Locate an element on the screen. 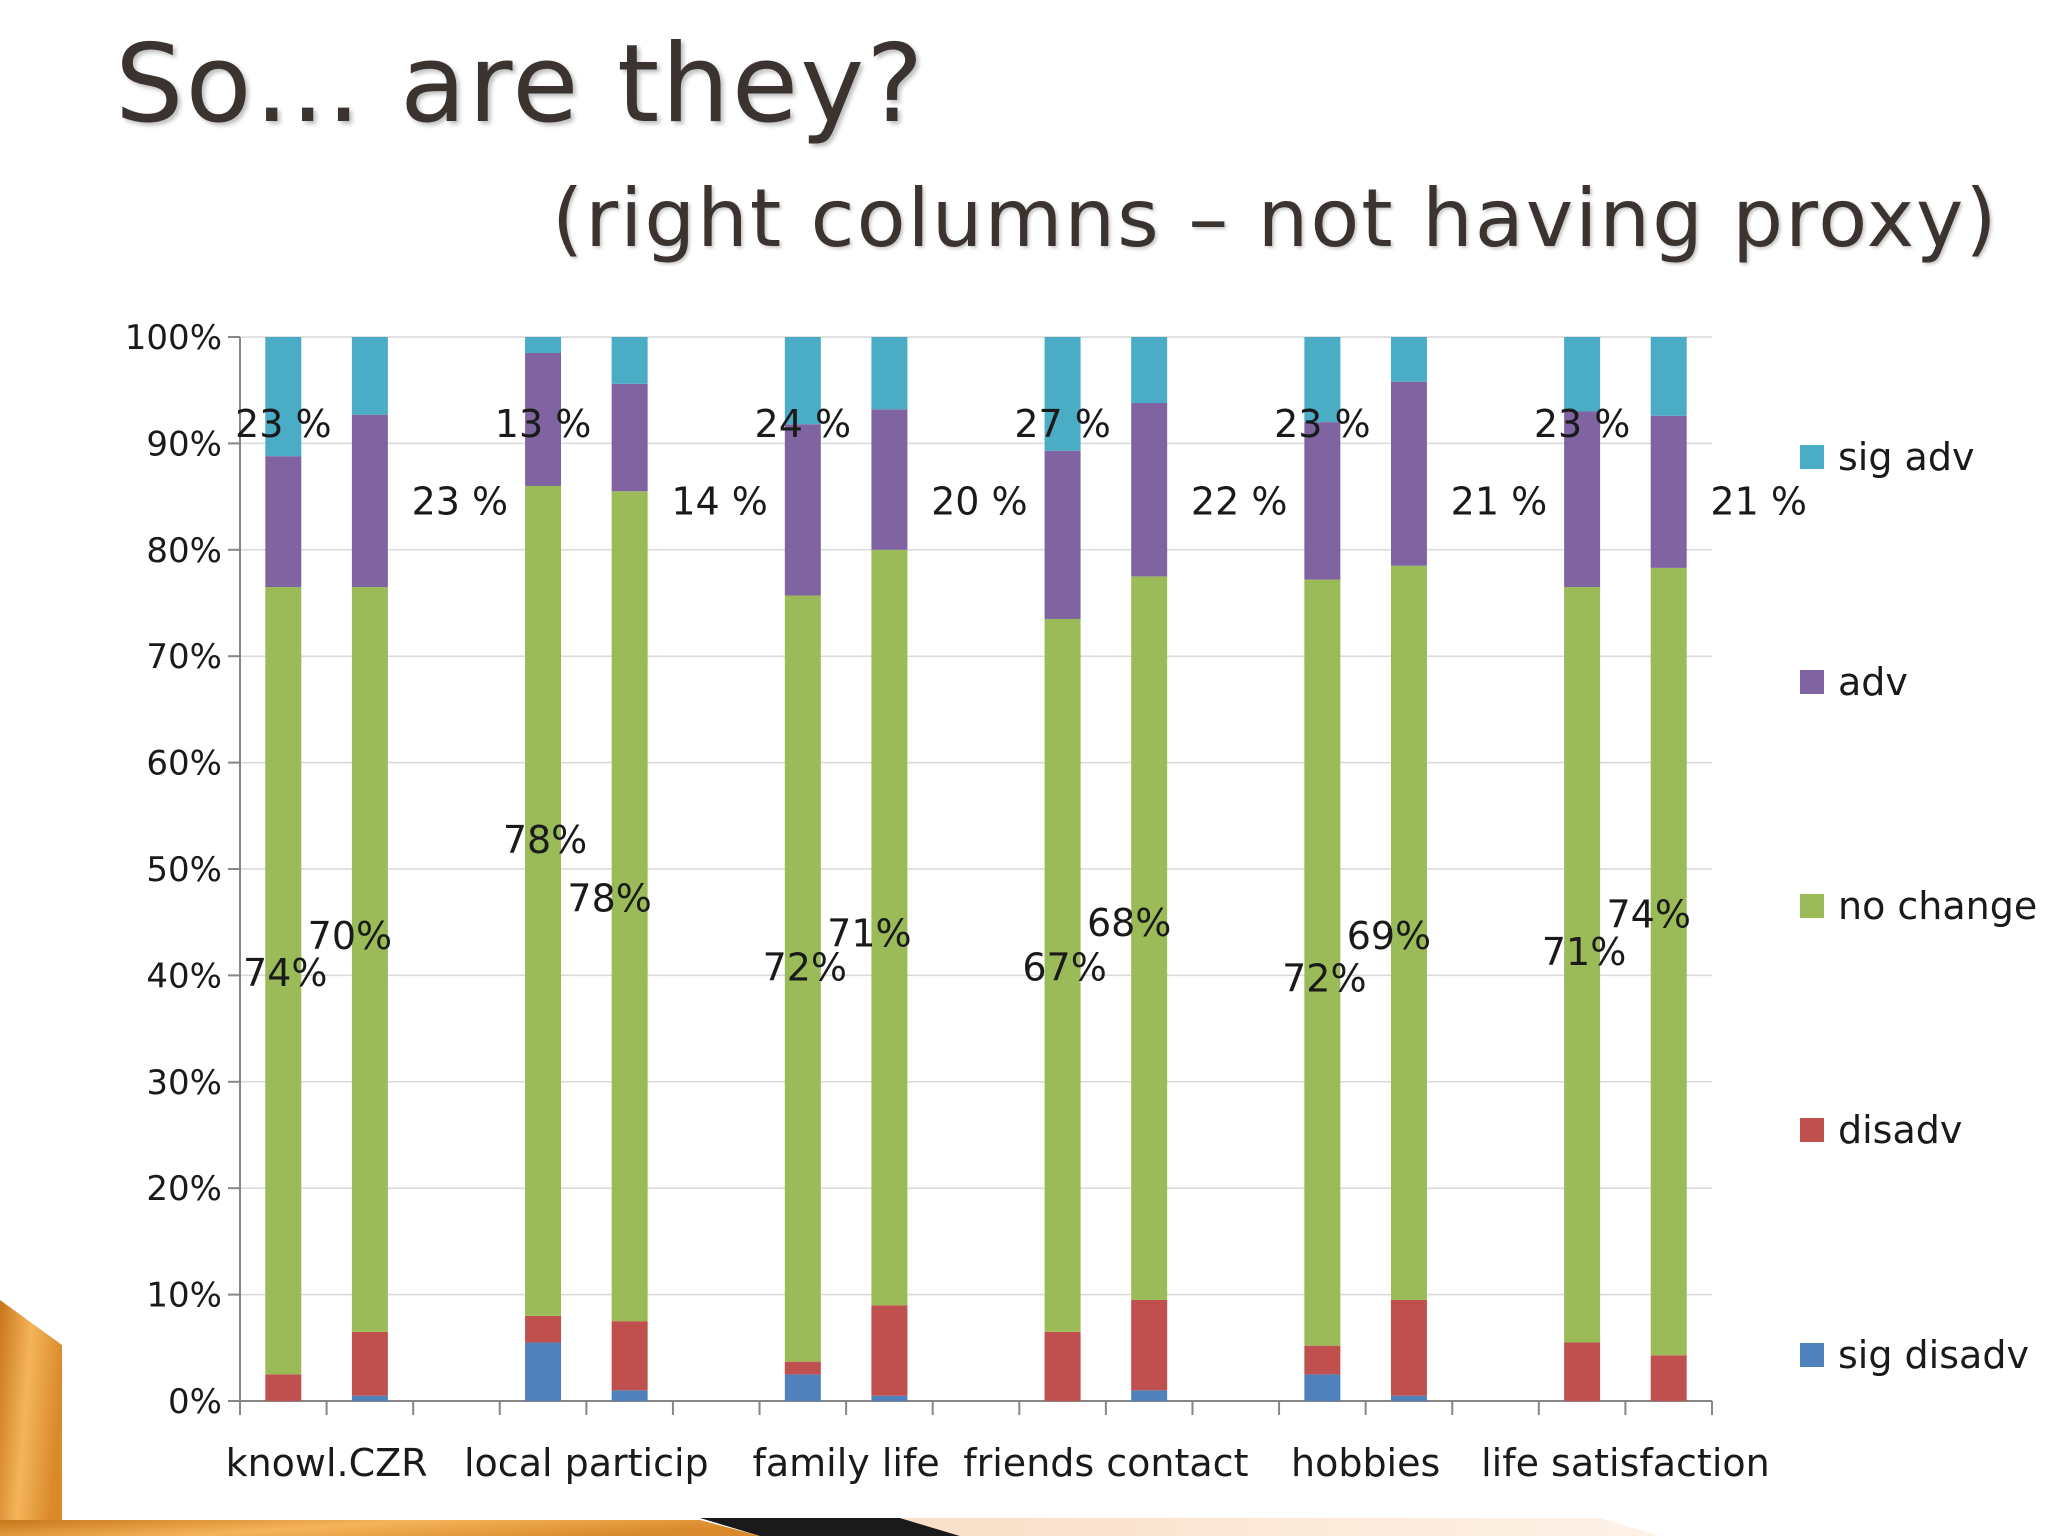 This screenshot has height=1540, width=2048. data-label-no-change-right: 68% is located at coordinates (1129, 923).